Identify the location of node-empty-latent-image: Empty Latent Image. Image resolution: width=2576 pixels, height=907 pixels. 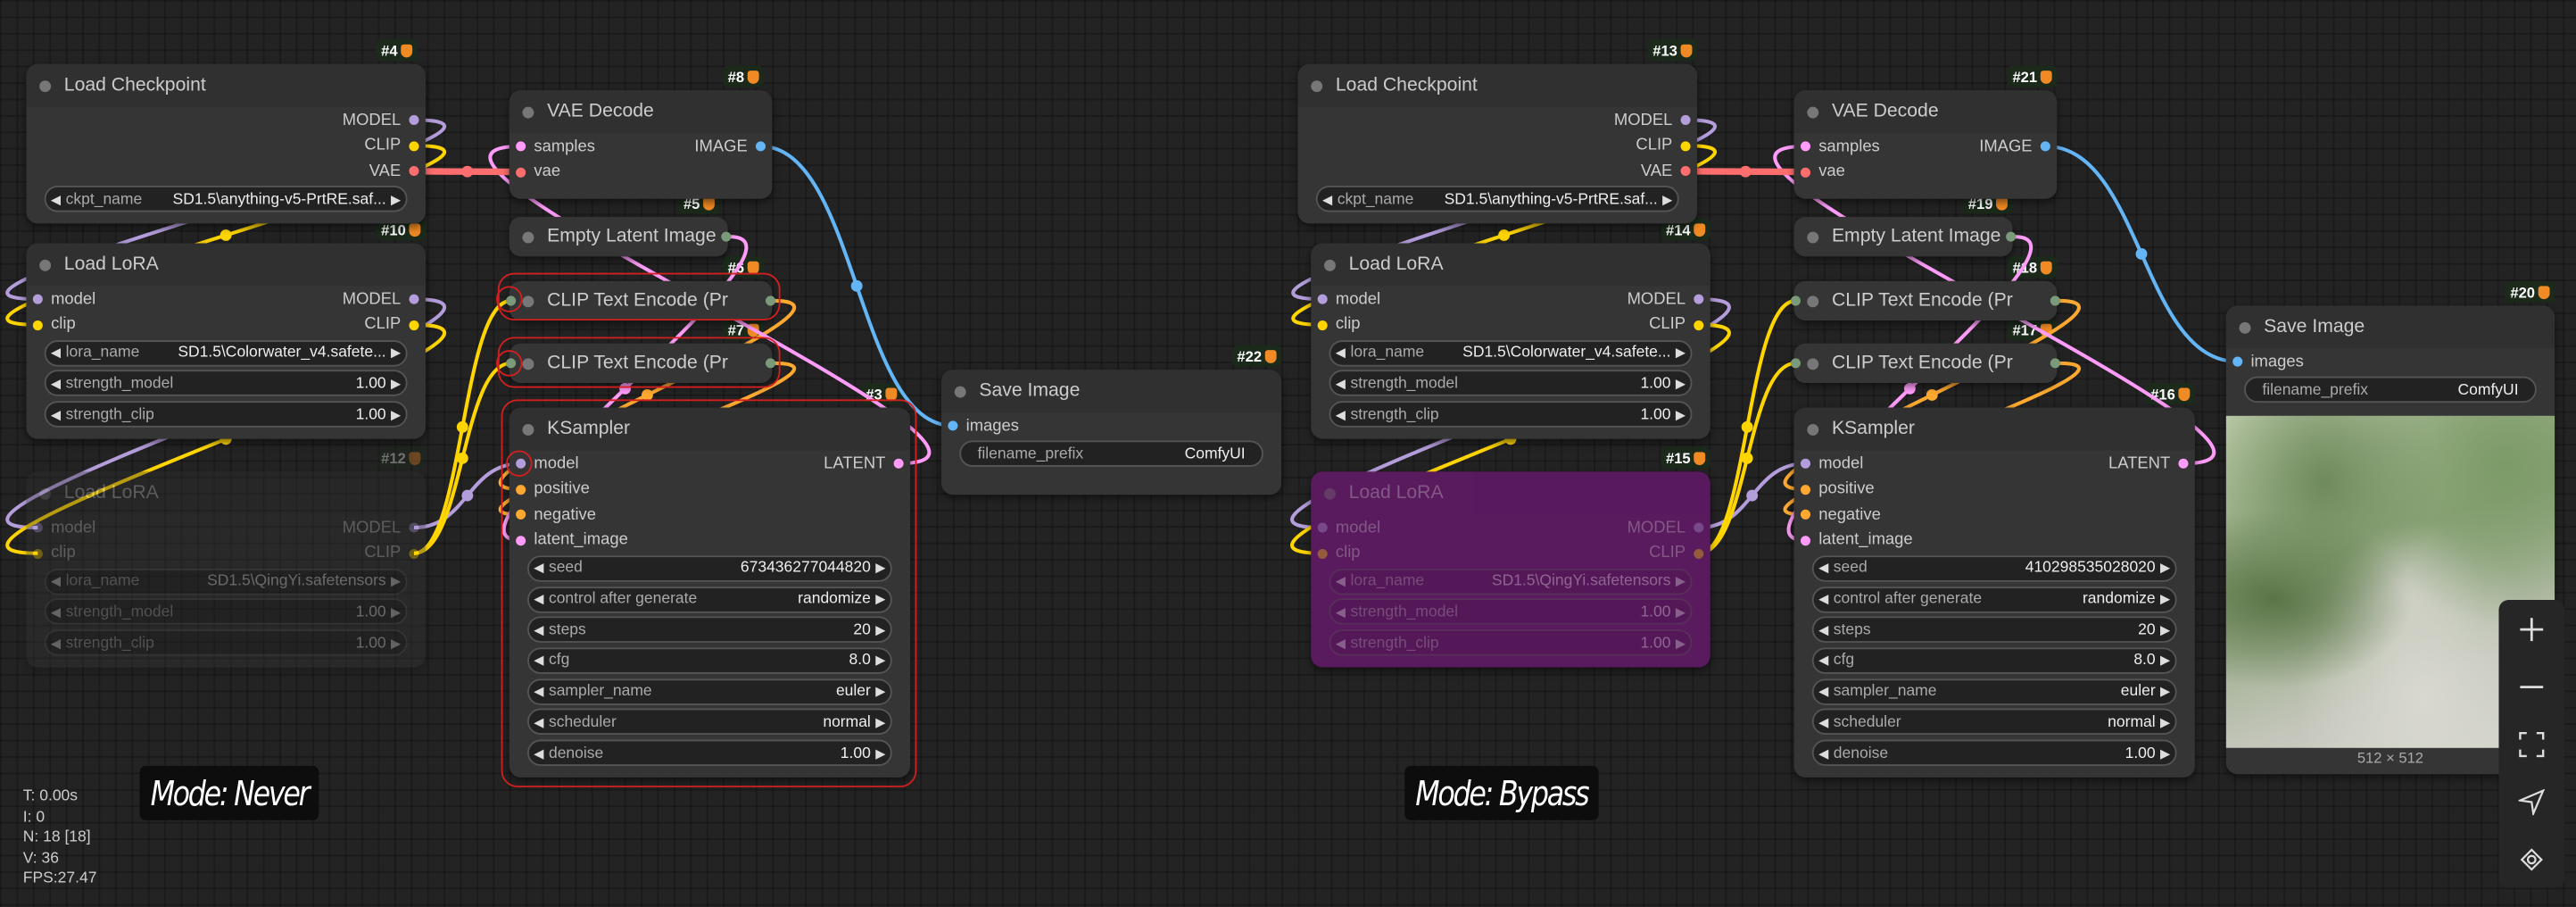
(620, 237).